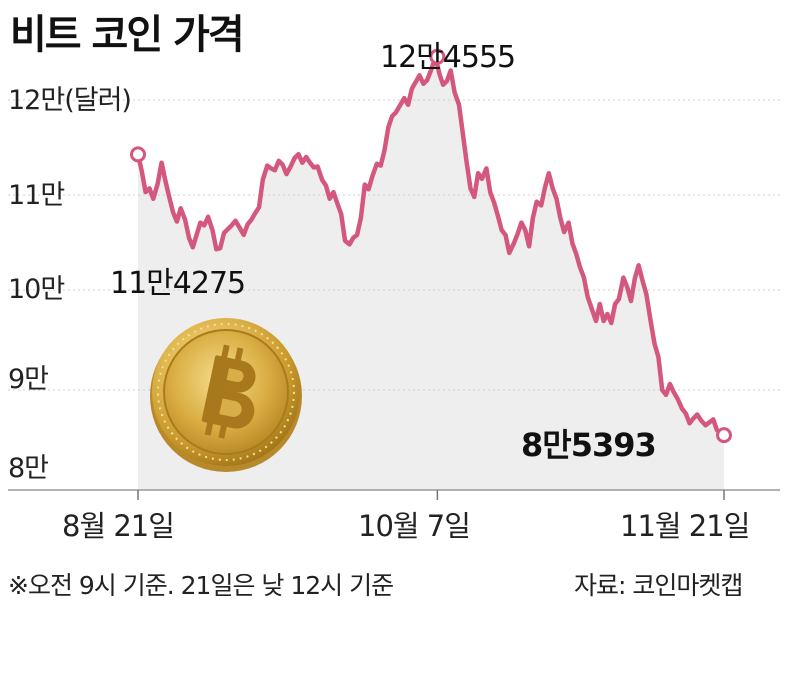 This screenshot has width=800, height=690. Describe the element at coordinates (431, 495) in the screenshot. I see `x-tick-marks` at that location.